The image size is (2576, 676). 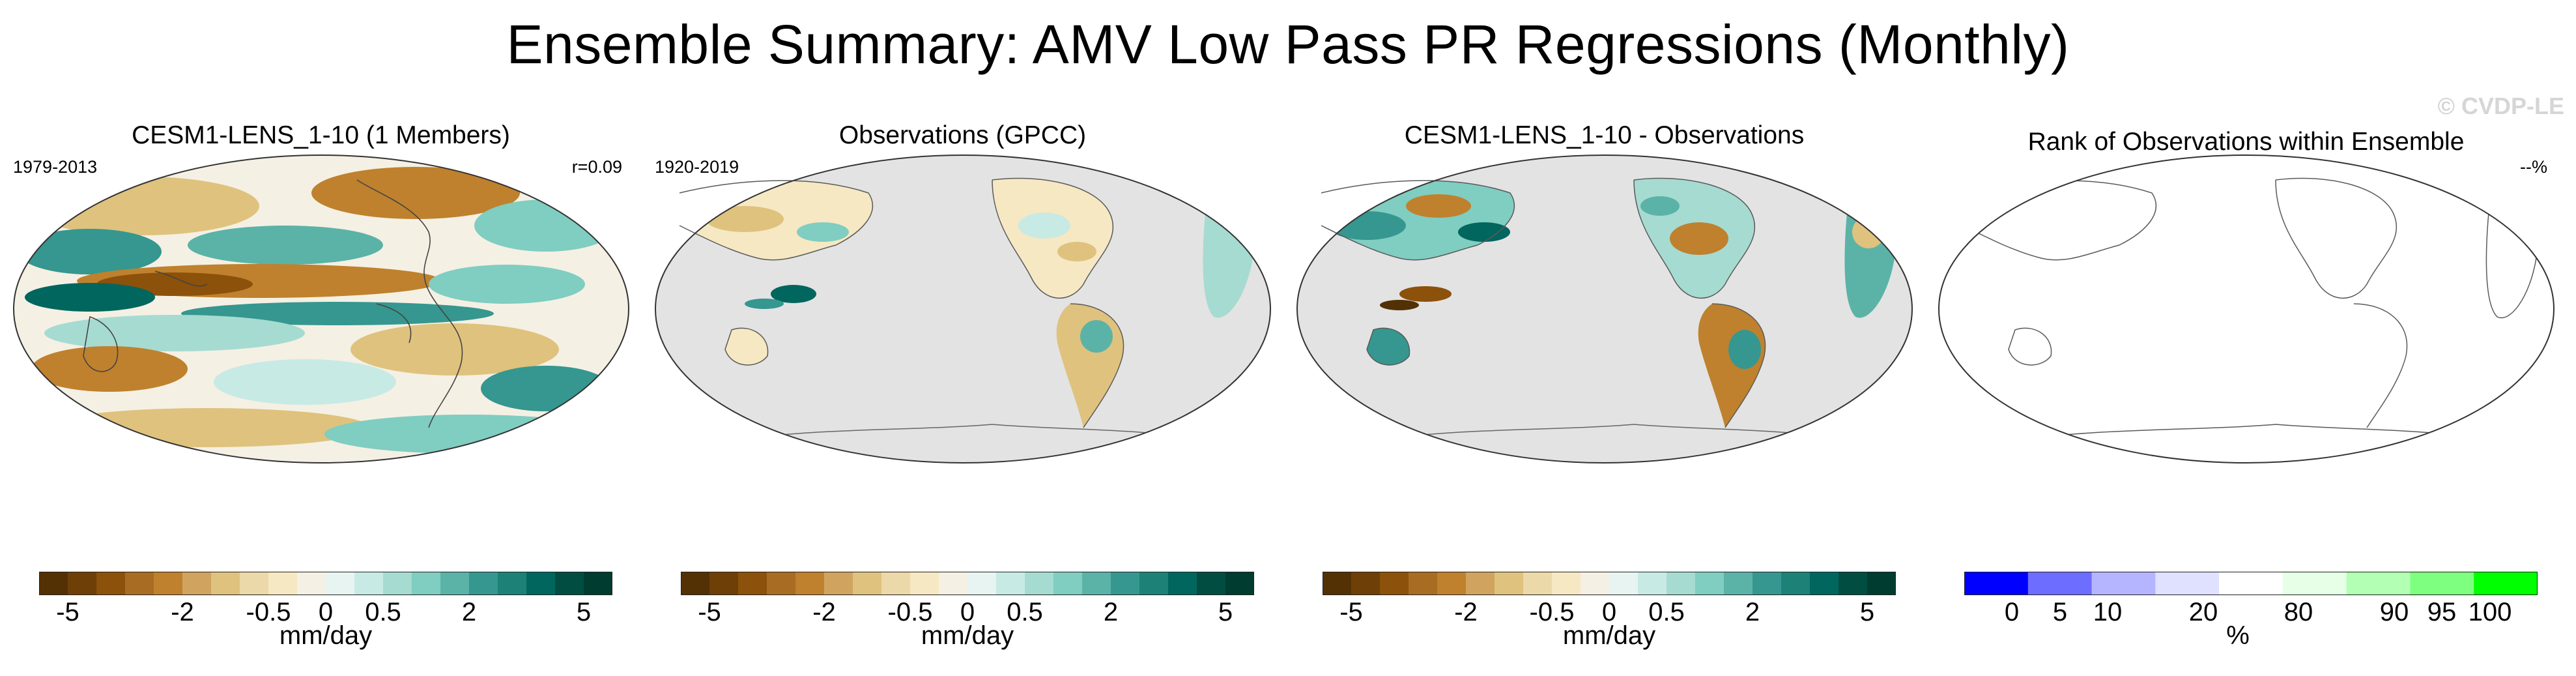 I want to click on map-rank, so click(x=2246, y=308).